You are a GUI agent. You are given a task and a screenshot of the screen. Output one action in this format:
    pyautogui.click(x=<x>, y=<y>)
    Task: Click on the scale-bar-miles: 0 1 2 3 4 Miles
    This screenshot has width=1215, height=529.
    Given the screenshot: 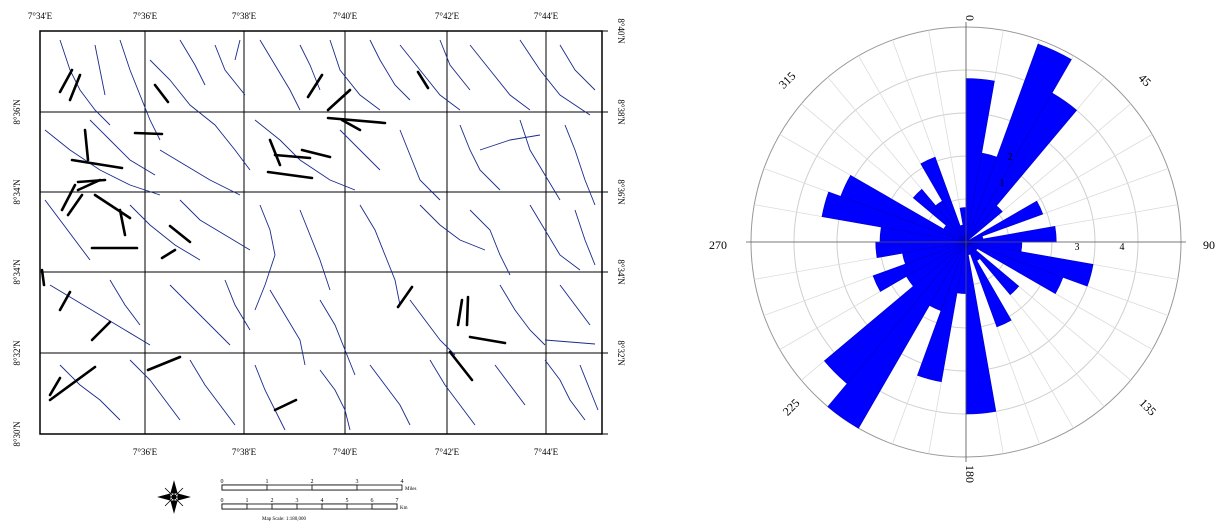 What is the action you would take?
    pyautogui.click(x=319, y=485)
    